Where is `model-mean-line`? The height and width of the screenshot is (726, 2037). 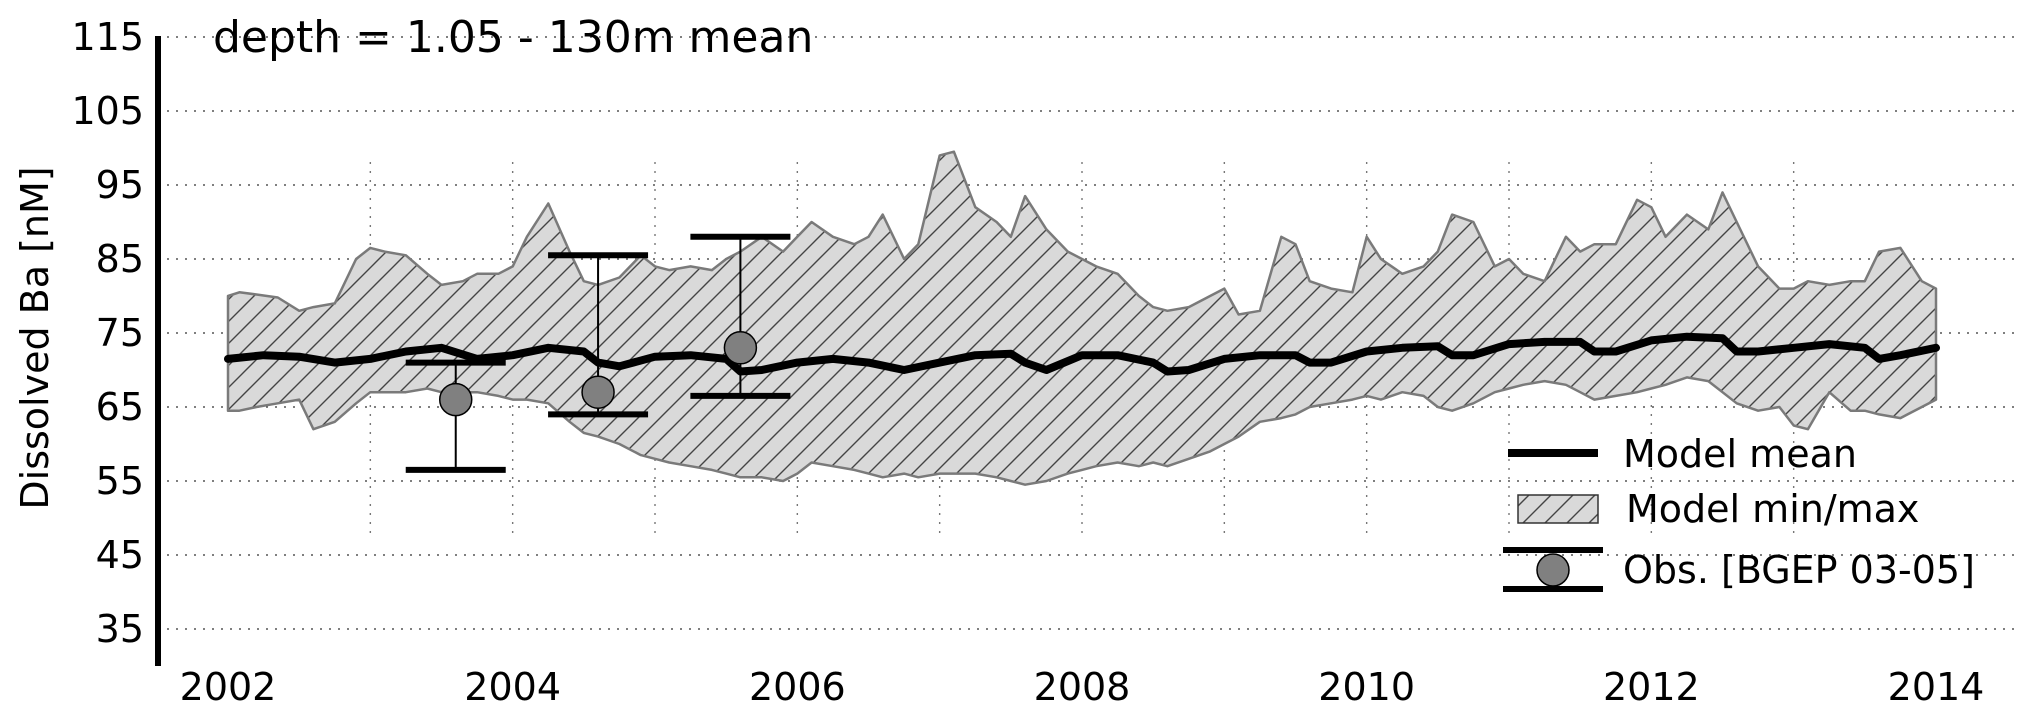
model-mean-line is located at coordinates (1082, 354).